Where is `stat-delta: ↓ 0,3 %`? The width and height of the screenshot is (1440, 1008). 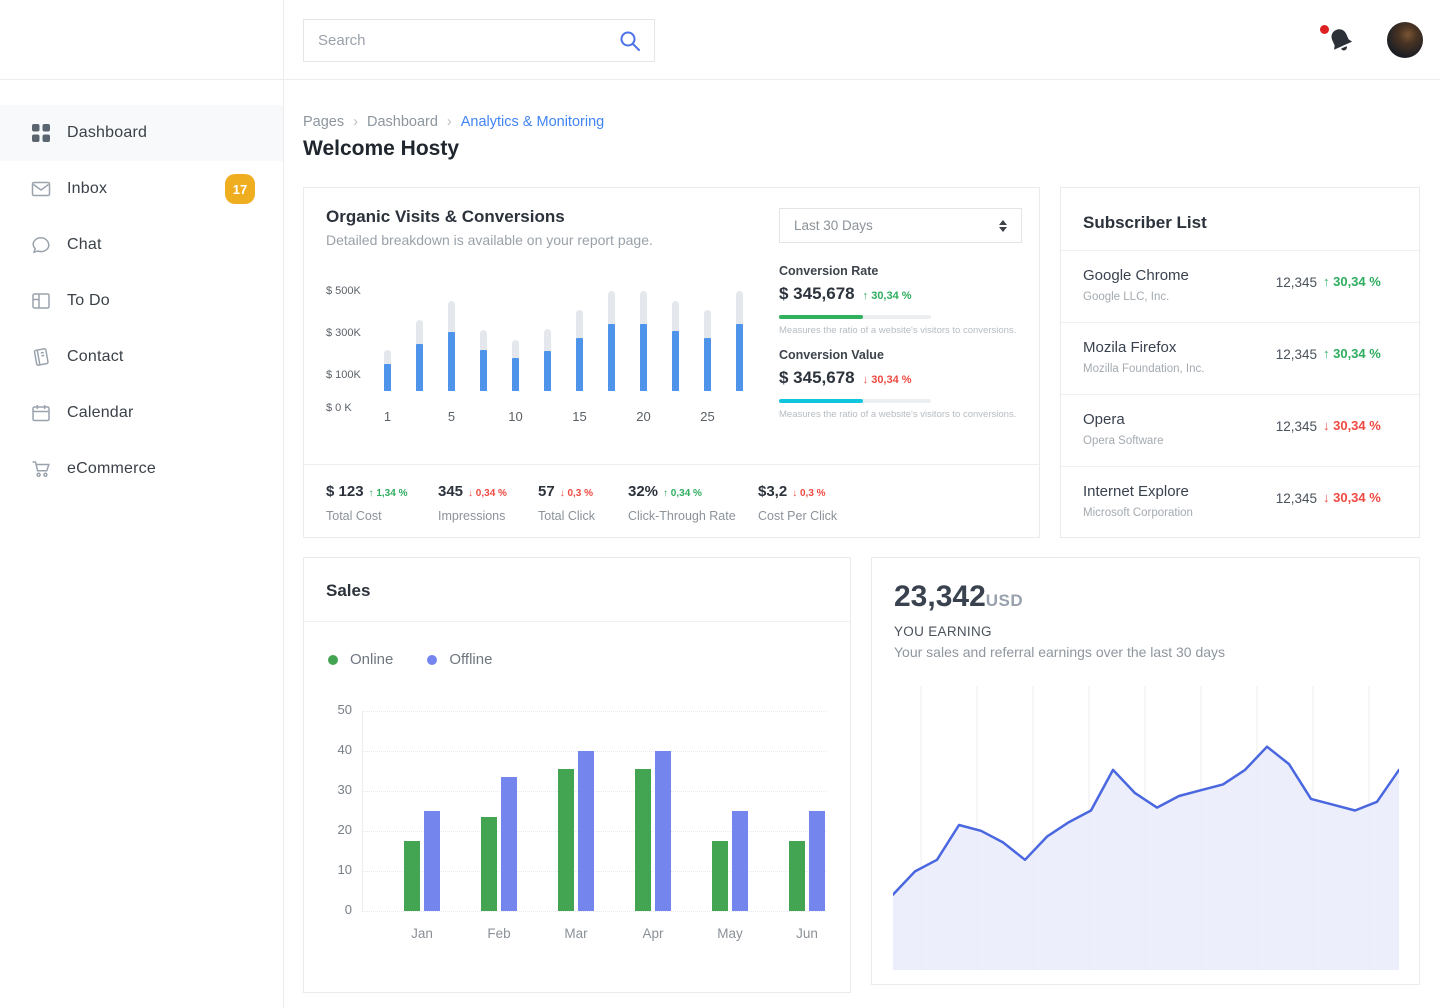 stat-delta: ↓ 0,3 % is located at coordinates (809, 493).